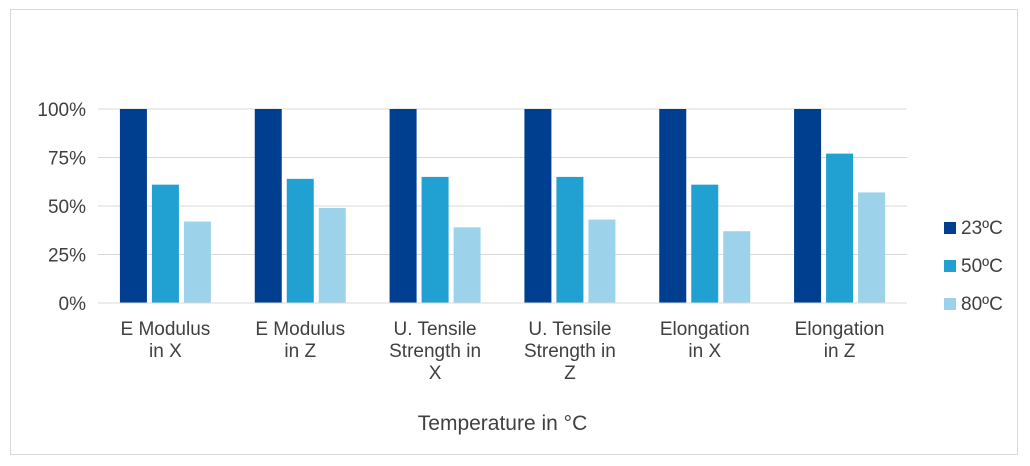 This screenshot has width=1030, height=466. I want to click on y-axis-ticks: 0% 25% 50% 75% 100%, so click(61, 207).